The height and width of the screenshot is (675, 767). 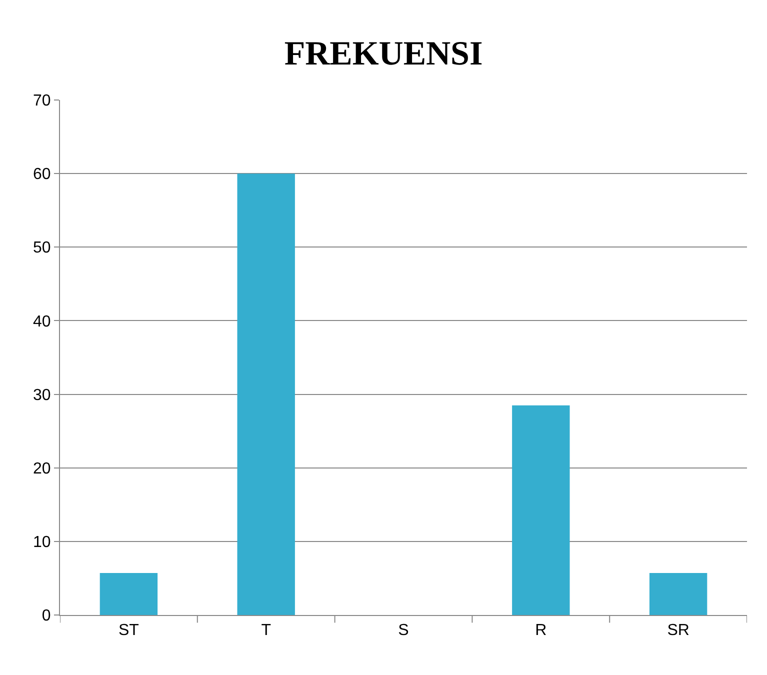 What do you see at coordinates (42, 248) in the screenshot?
I see `y-tick-label: 50` at bounding box center [42, 248].